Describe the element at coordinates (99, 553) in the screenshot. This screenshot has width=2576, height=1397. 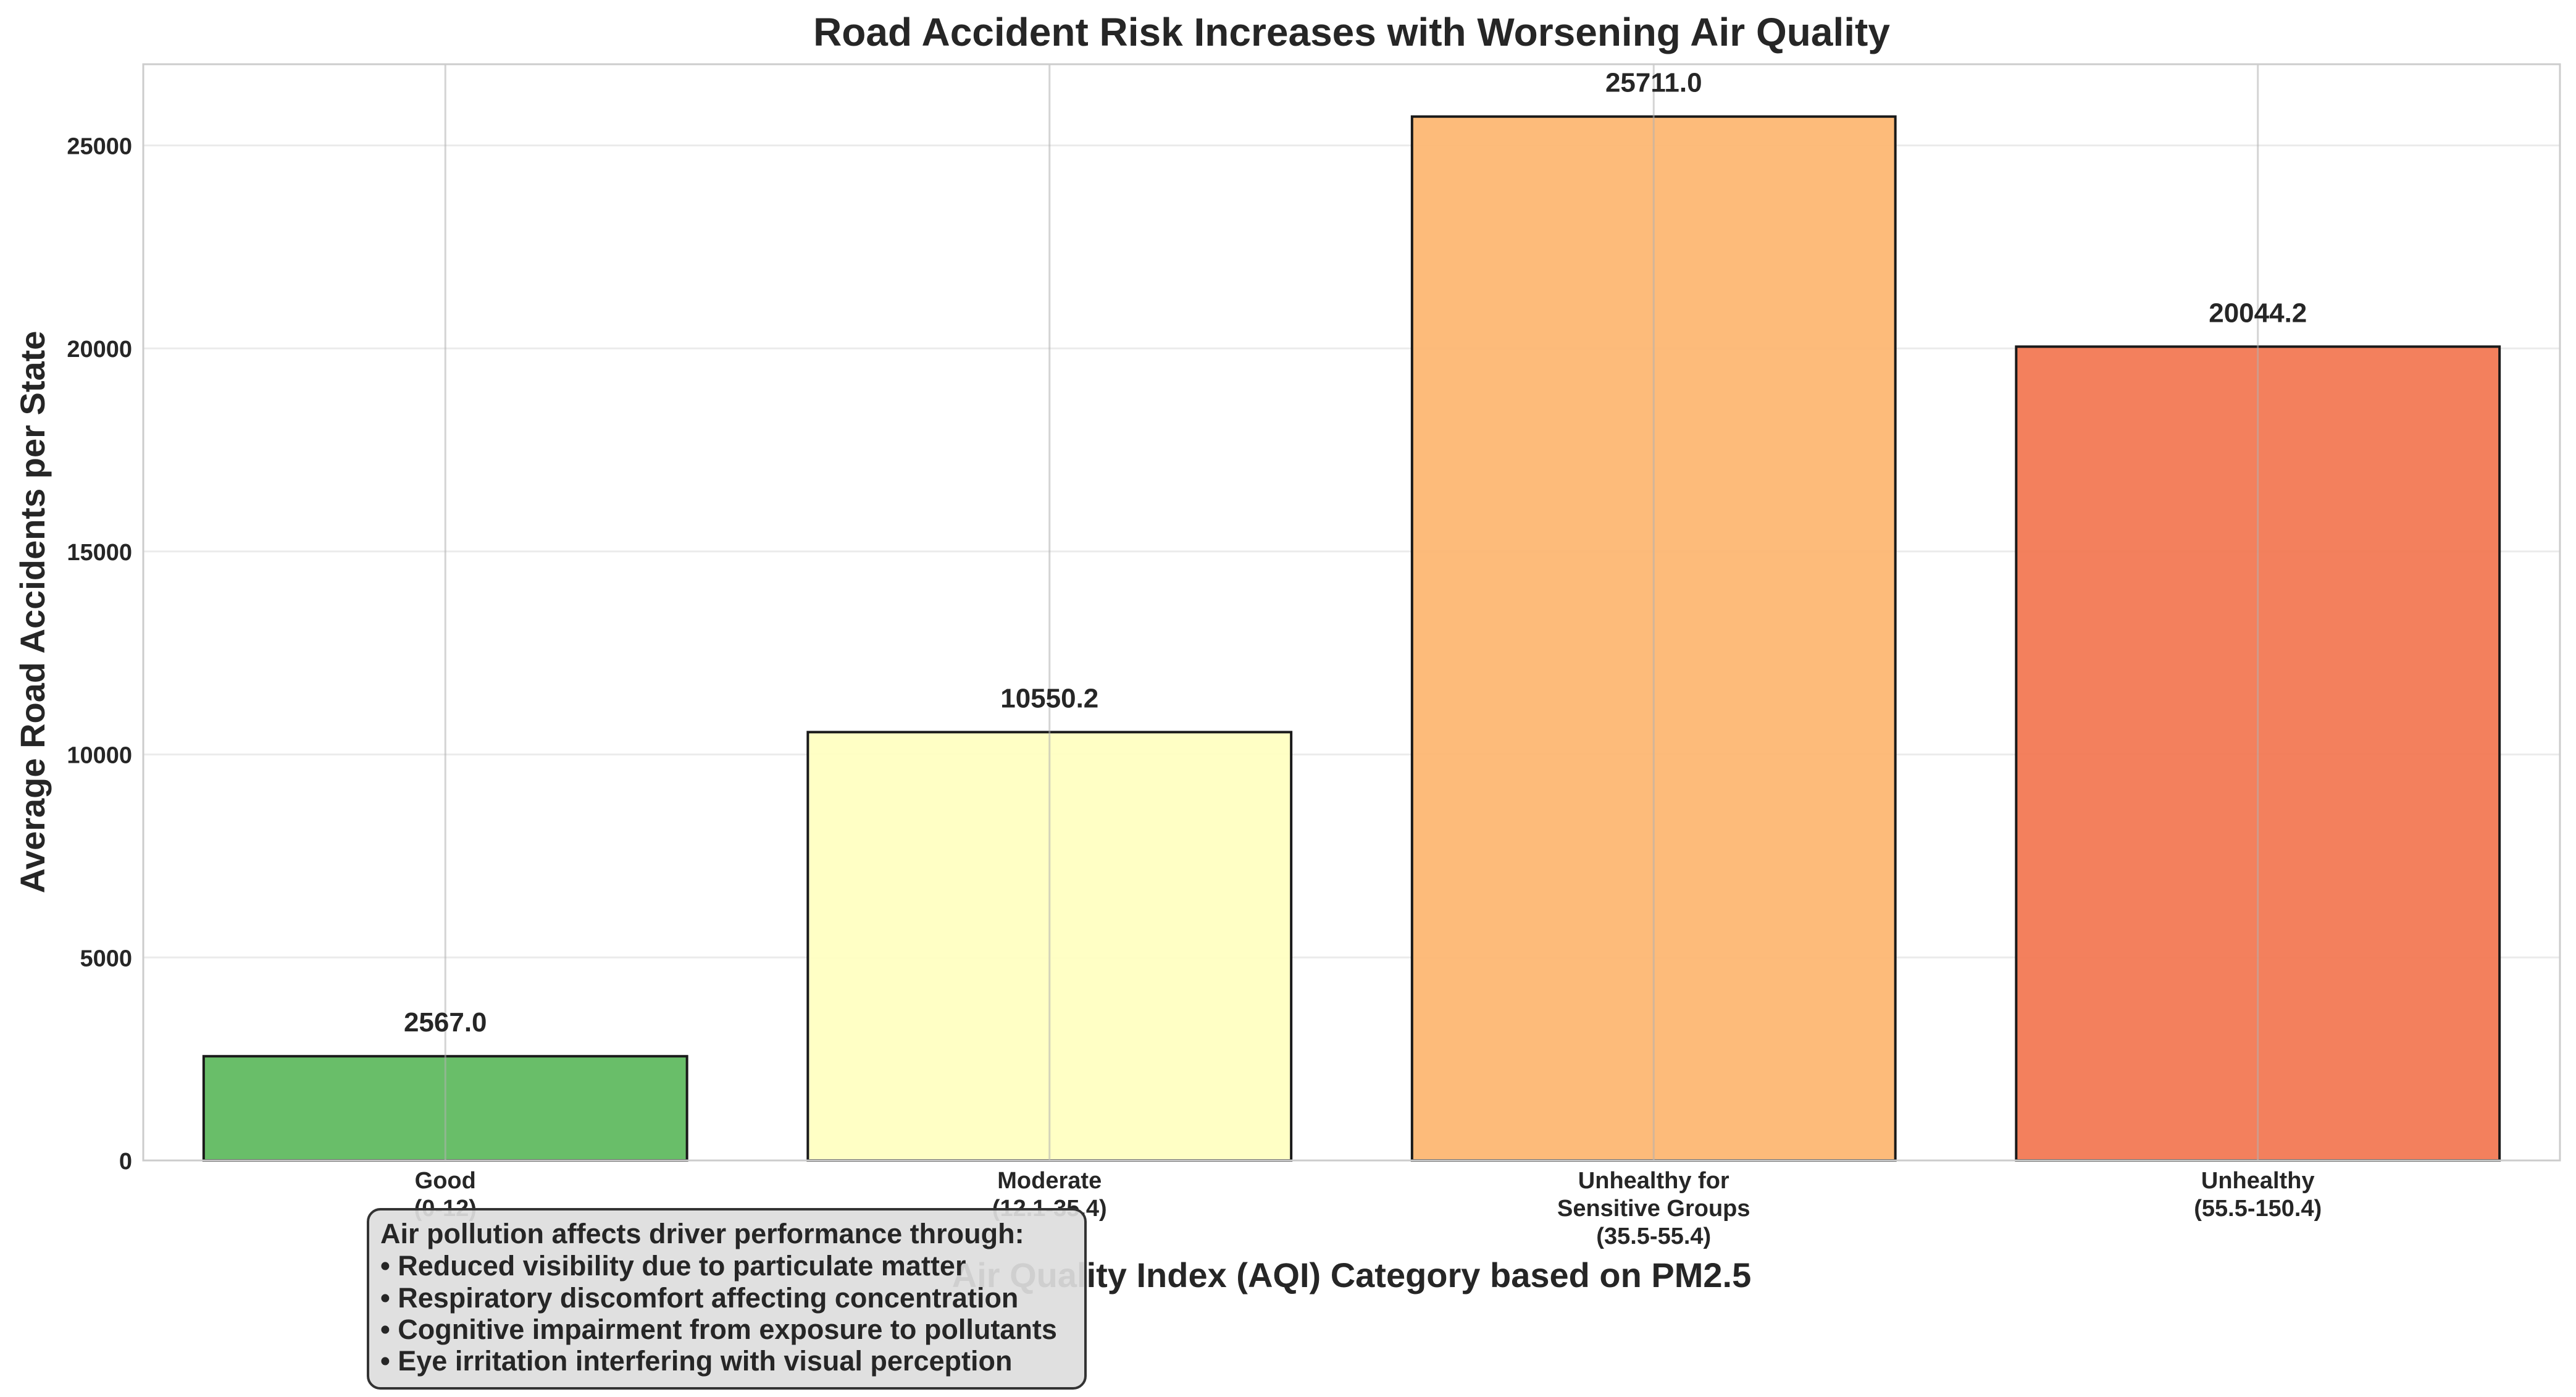
I see `y-tick-label: 15000` at that location.